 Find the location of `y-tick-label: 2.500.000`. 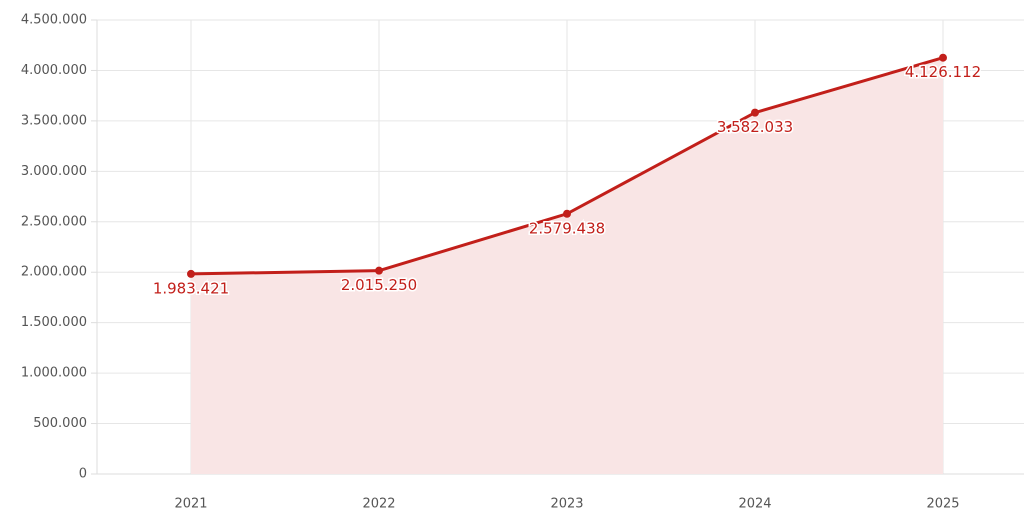

y-tick-label: 2.500.000 is located at coordinates (54, 221).